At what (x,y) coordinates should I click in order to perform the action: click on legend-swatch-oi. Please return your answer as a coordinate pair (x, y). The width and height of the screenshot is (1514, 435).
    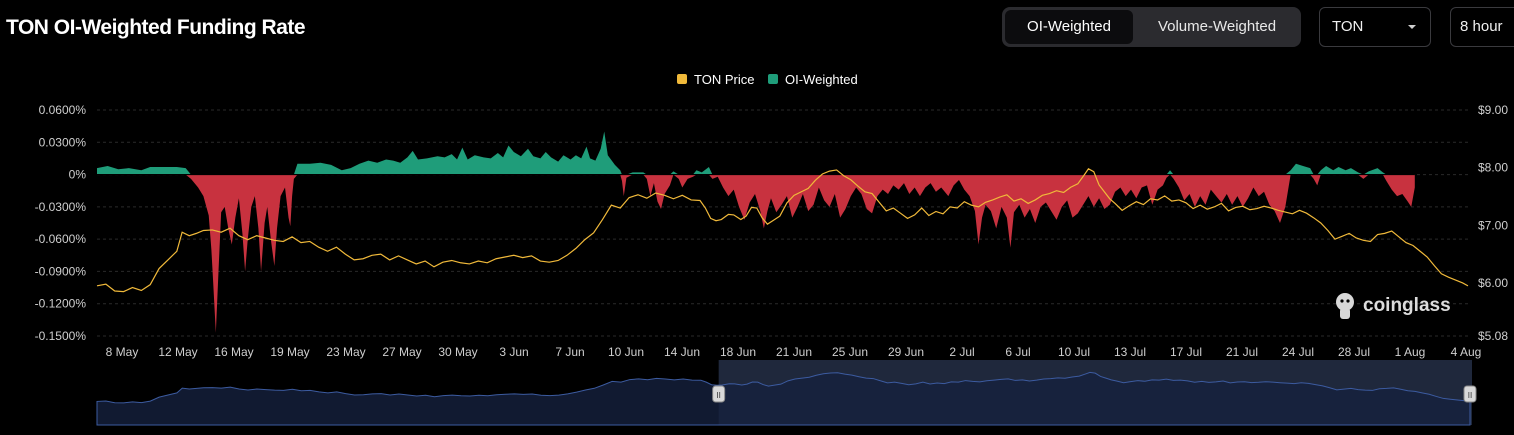
    Looking at the image, I should click on (773, 79).